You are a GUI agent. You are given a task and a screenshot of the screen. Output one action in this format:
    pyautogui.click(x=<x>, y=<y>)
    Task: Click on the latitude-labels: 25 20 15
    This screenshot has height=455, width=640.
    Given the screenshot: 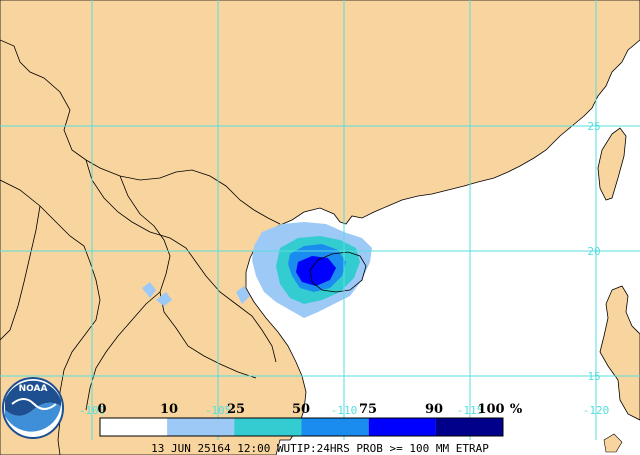 What is the action you would take?
    pyautogui.click(x=593, y=251)
    